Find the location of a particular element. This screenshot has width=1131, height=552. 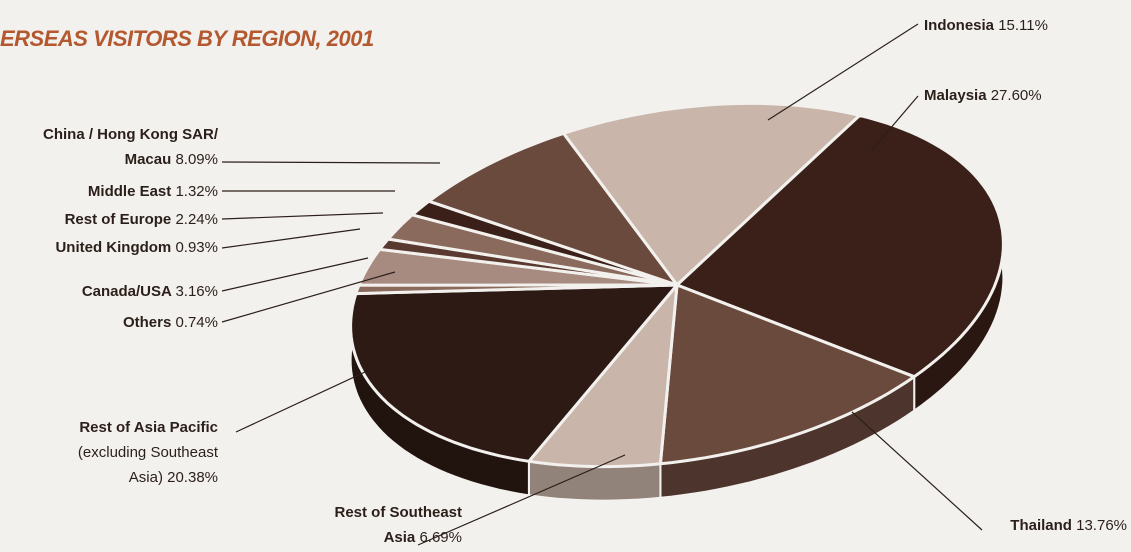

slice-label-name: Rest of Southeast is located at coordinates (398, 512).